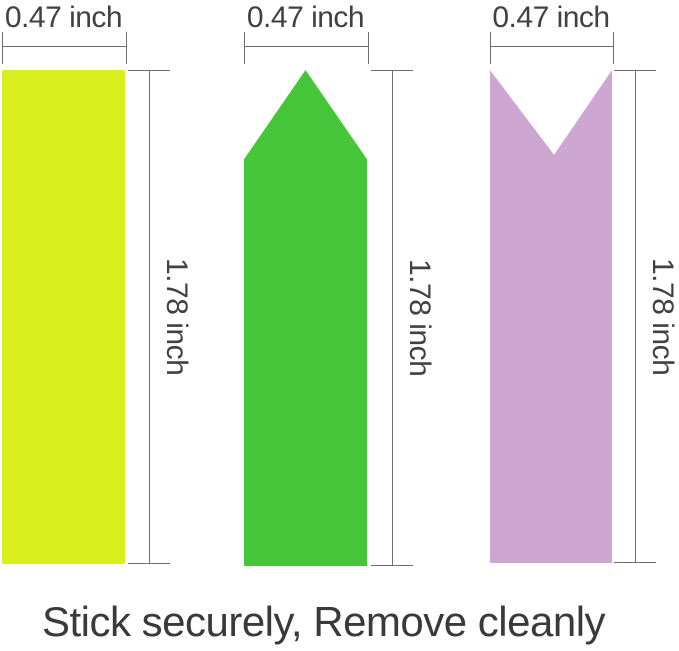  I want to click on v-notch-tab-swatch, so click(551, 316).